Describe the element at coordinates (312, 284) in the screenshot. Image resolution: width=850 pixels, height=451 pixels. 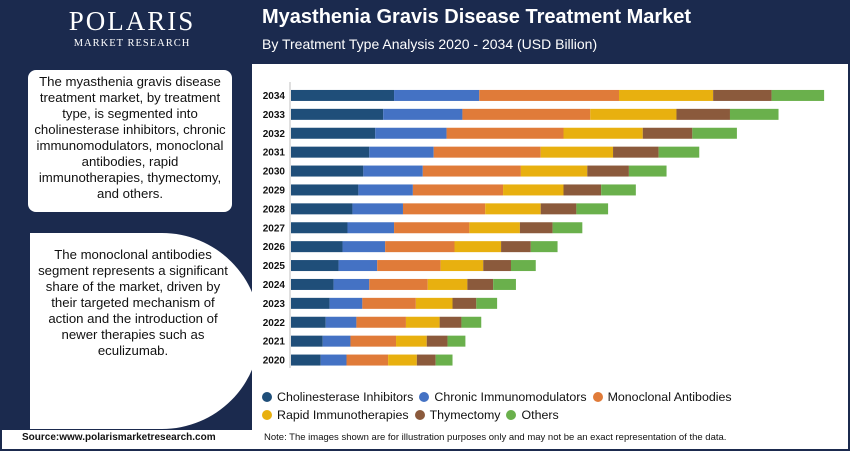
I see `bar-segment-cholinesterase-inhibitors-2024` at that location.